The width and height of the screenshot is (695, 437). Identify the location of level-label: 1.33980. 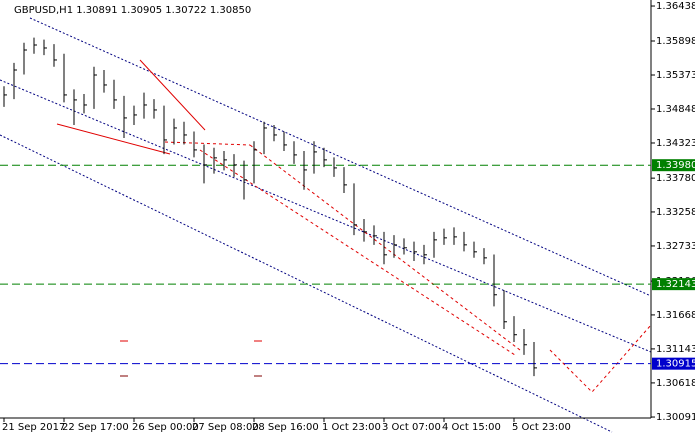
(675, 165).